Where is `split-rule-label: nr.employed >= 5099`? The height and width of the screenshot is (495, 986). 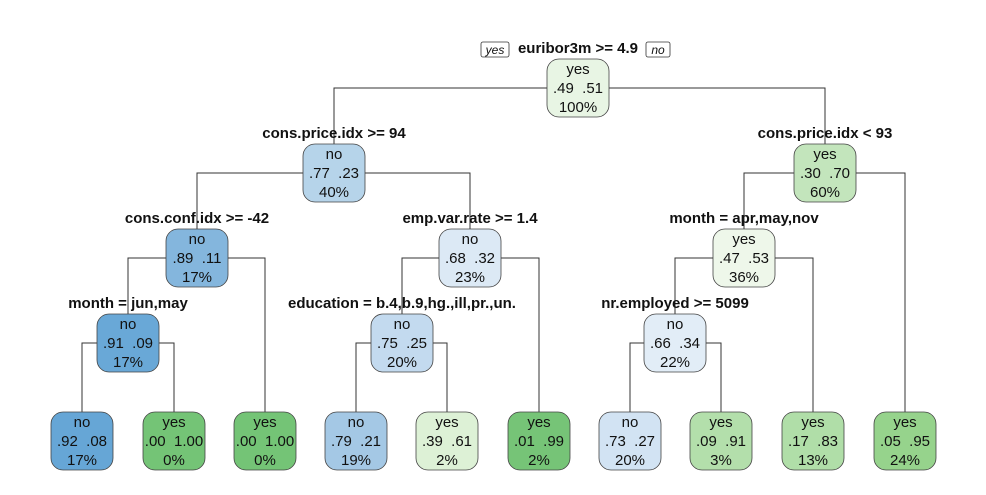 split-rule-label: nr.employed >= 5099 is located at coordinates (675, 303).